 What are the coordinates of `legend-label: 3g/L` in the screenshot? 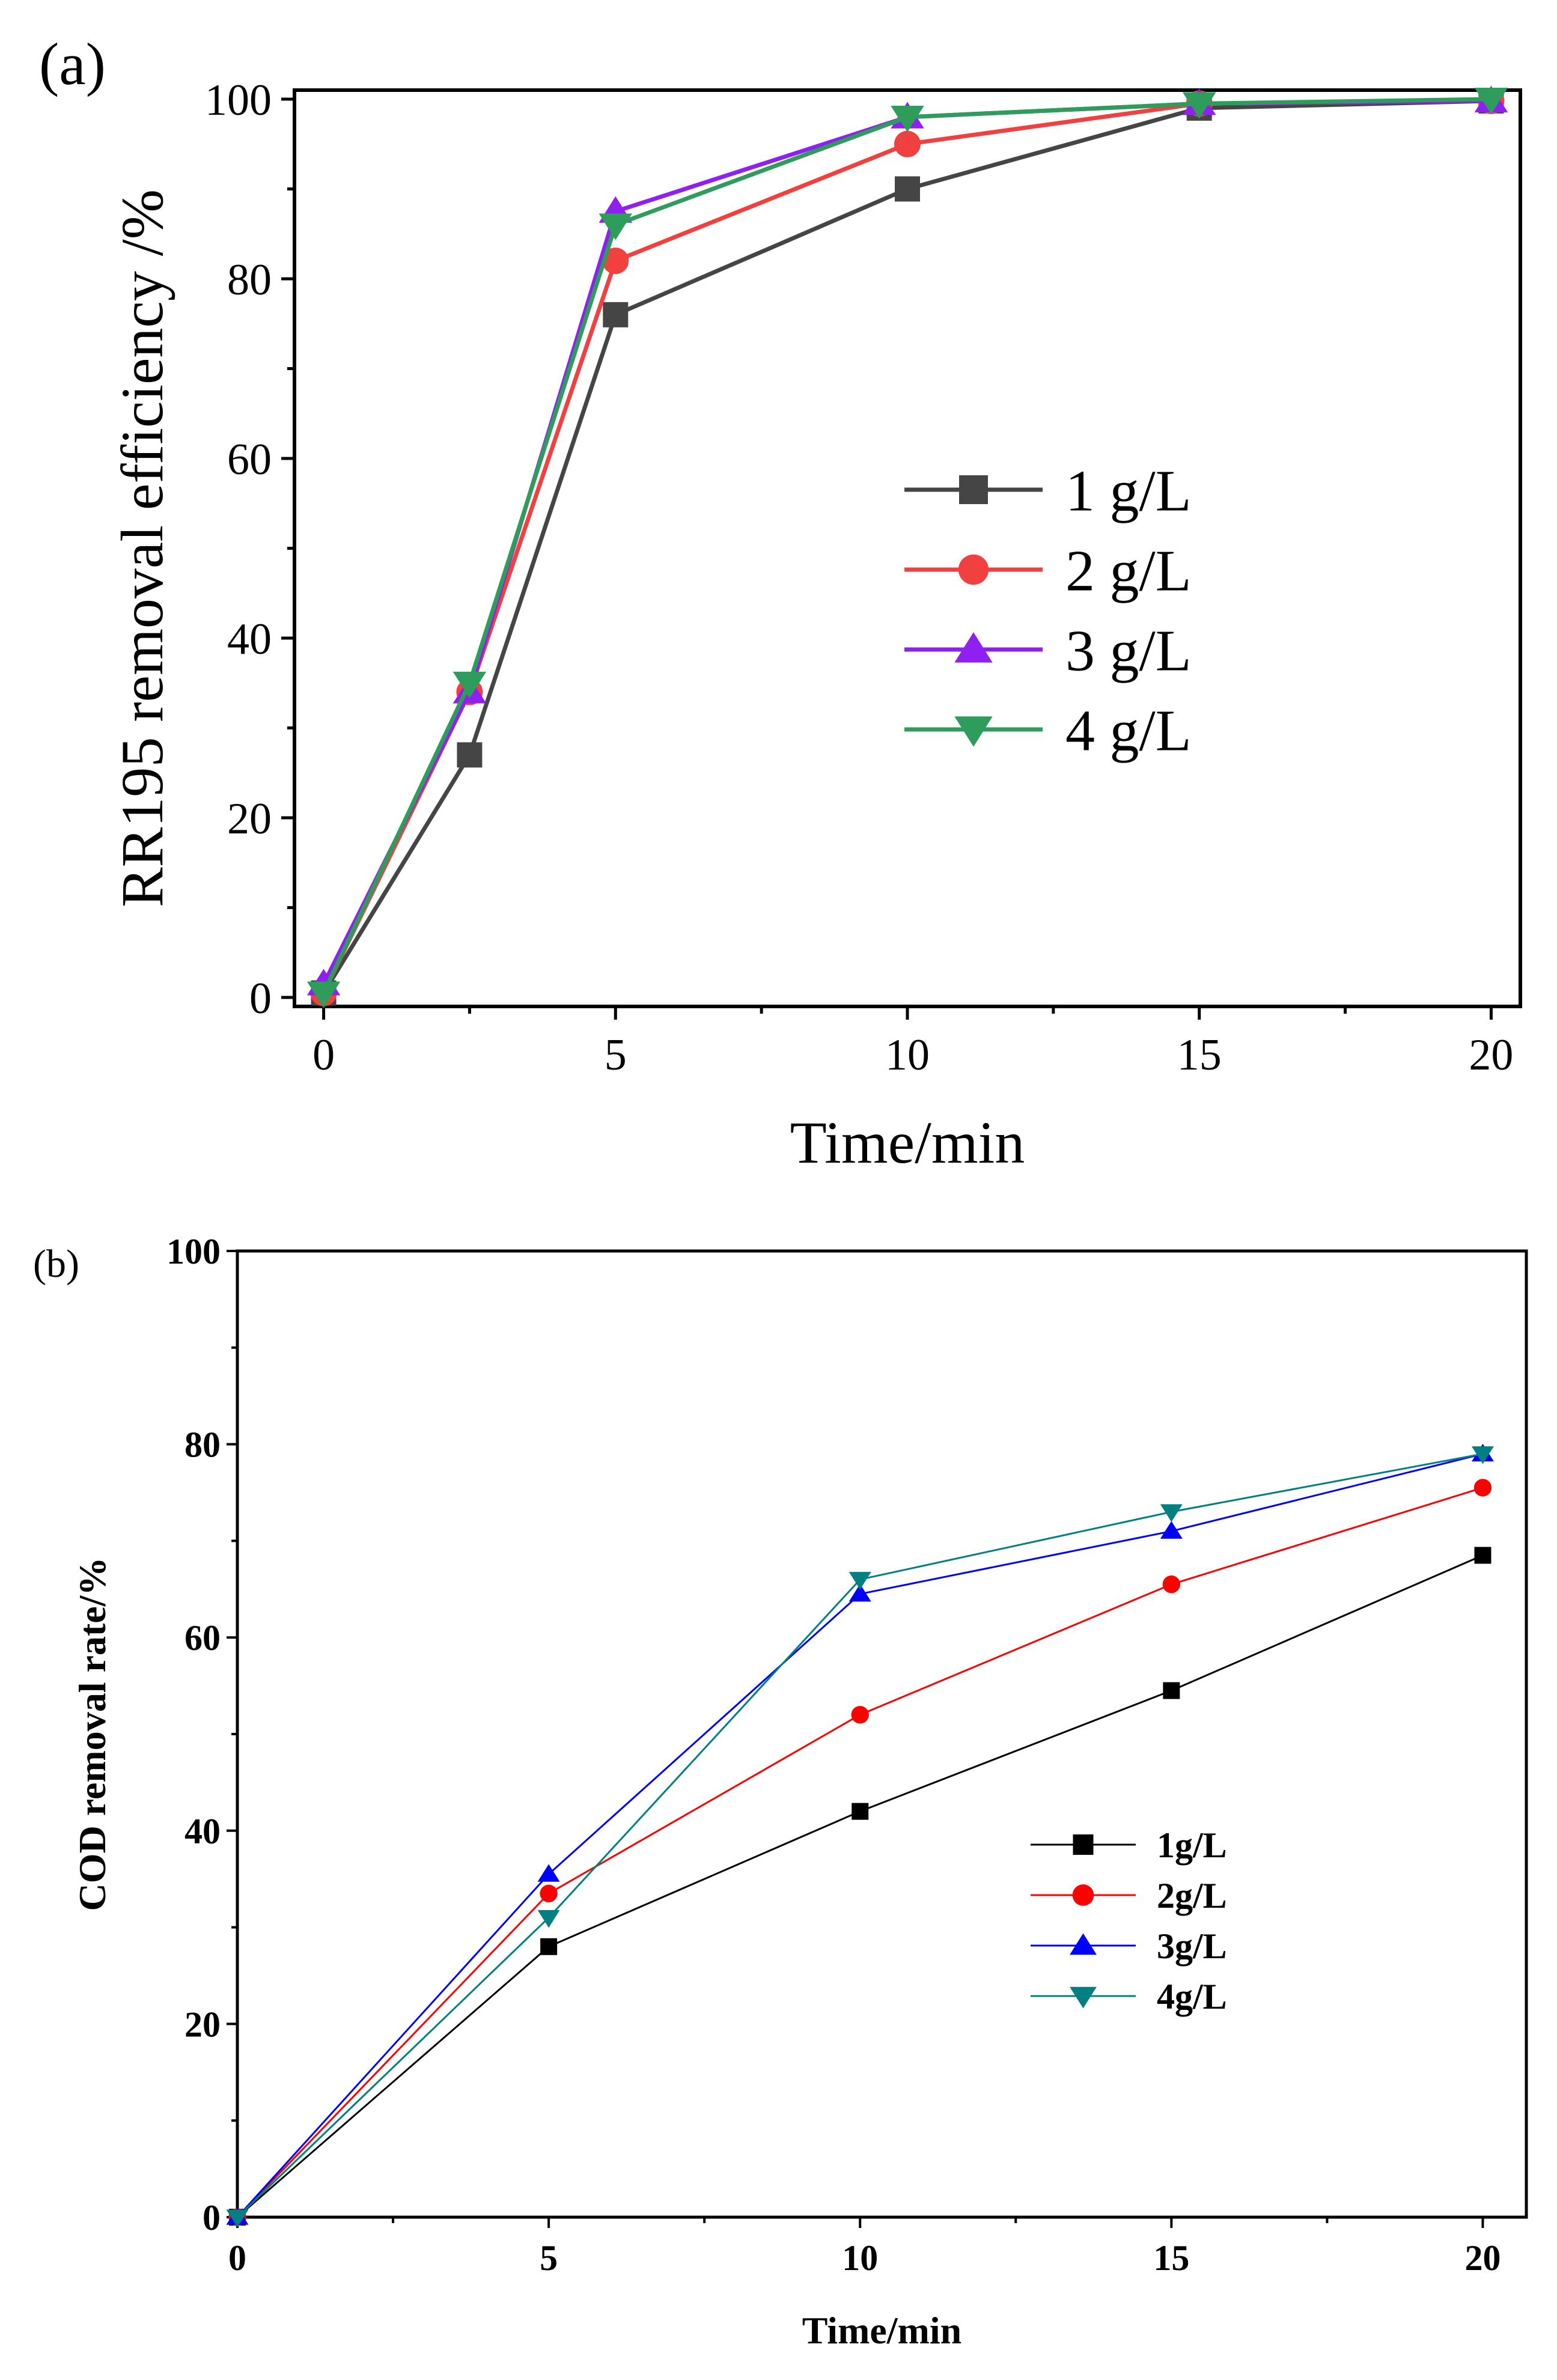 It's located at (1192, 1946).